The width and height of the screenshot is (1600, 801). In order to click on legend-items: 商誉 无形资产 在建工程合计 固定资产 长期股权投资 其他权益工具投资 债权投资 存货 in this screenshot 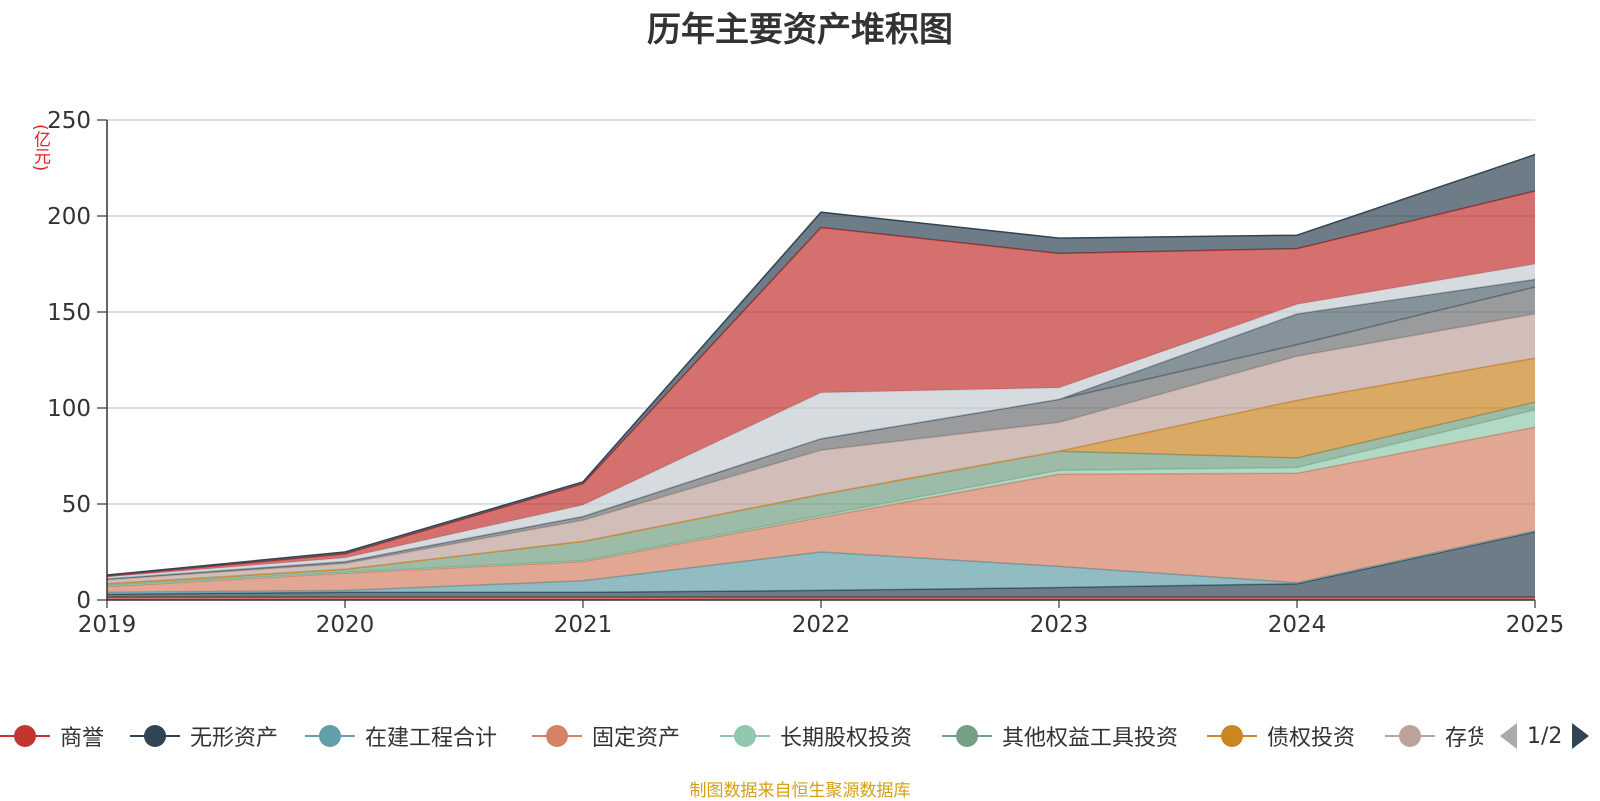, I will do `click(741, 736)`.